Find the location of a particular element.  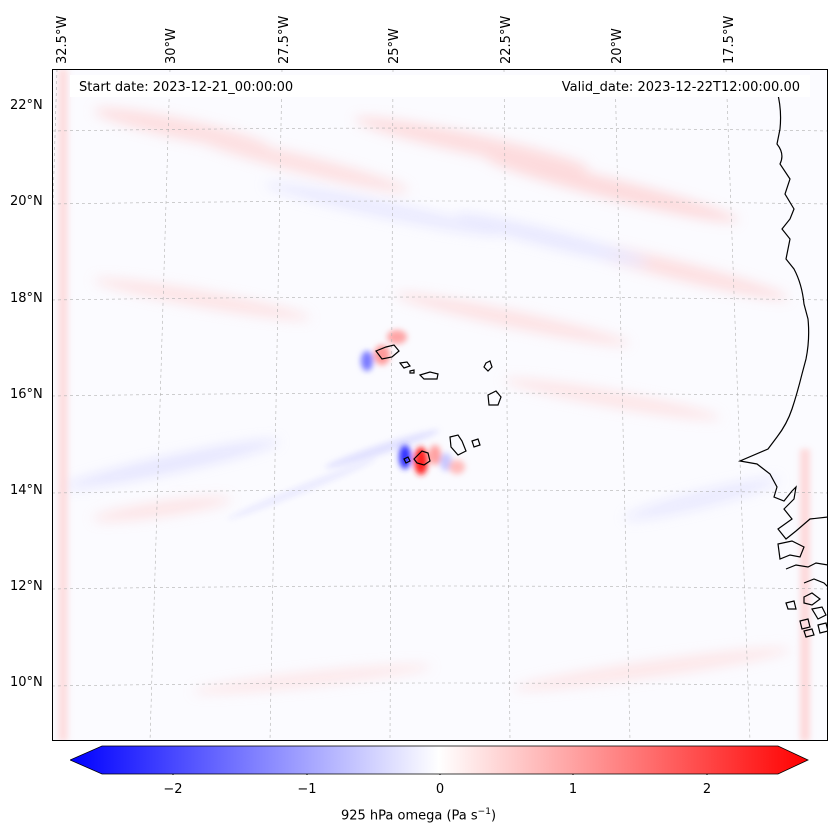

colorbar-gradient is located at coordinates (439, 760).